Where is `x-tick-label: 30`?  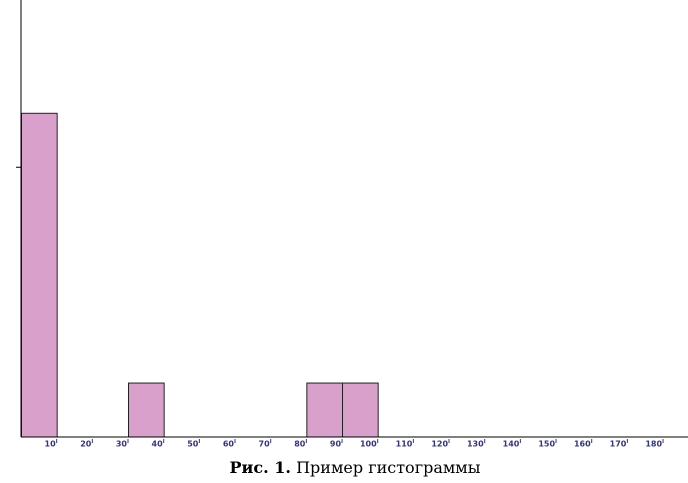
x-tick-label: 30 is located at coordinates (122, 444).